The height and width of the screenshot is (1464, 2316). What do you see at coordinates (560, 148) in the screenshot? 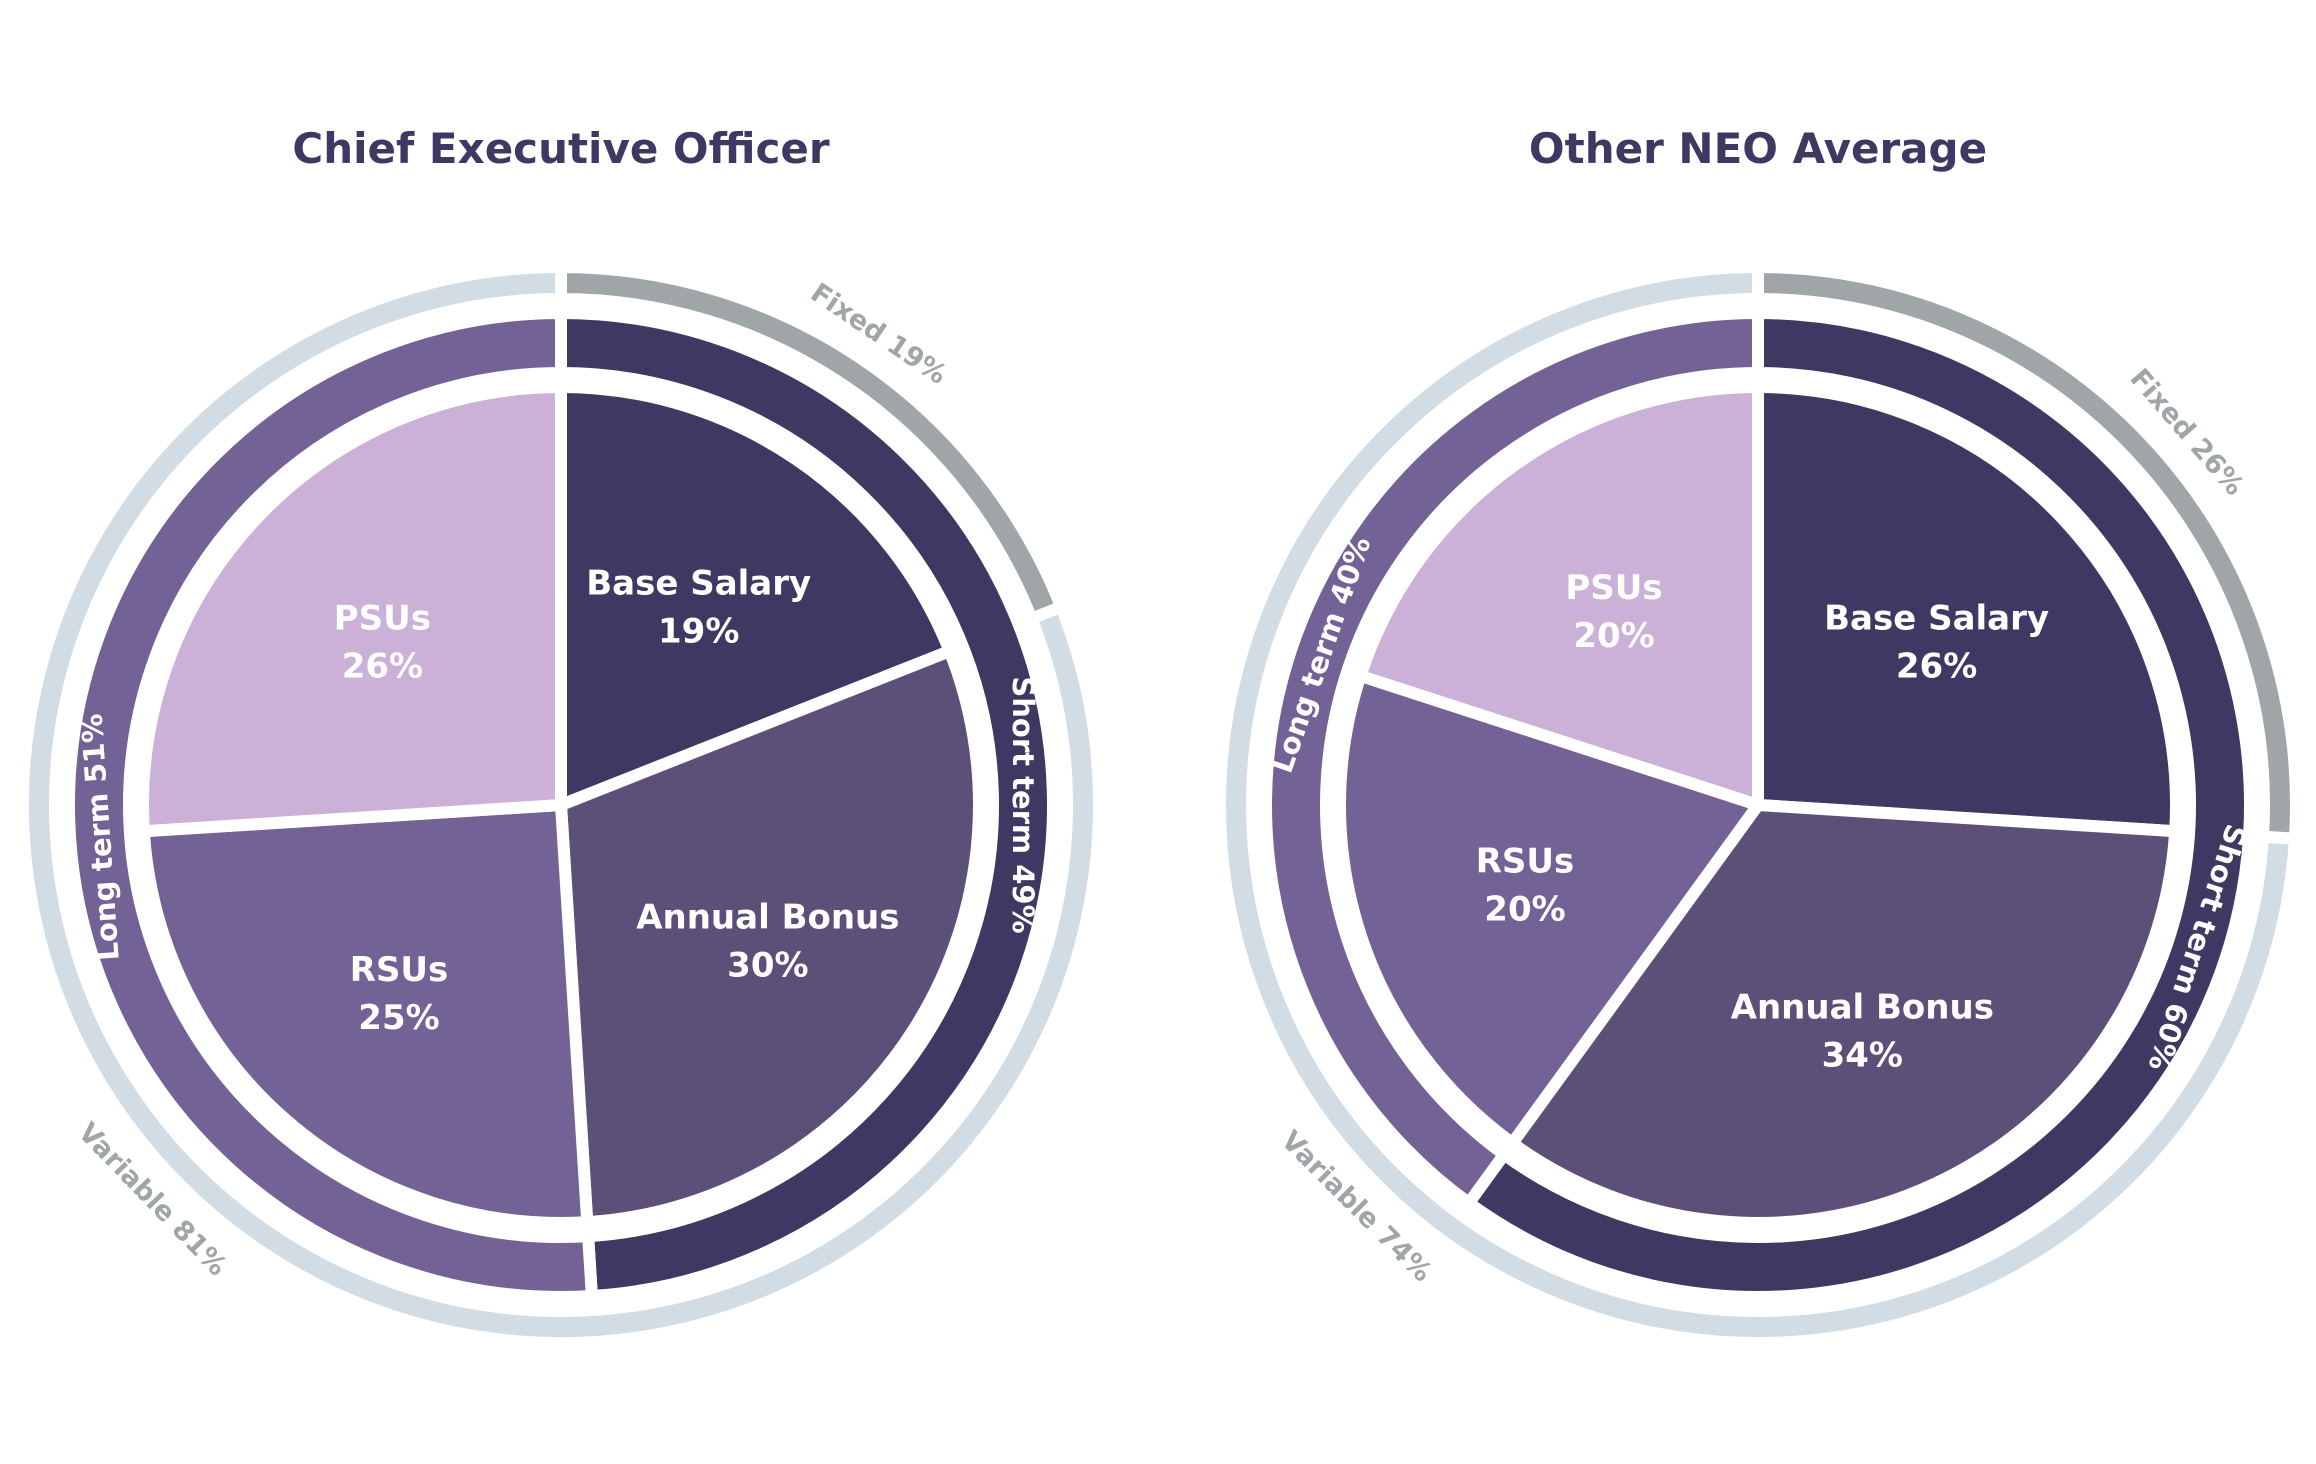
I see `chart-title-ceo: Chief Executive Officer` at bounding box center [560, 148].